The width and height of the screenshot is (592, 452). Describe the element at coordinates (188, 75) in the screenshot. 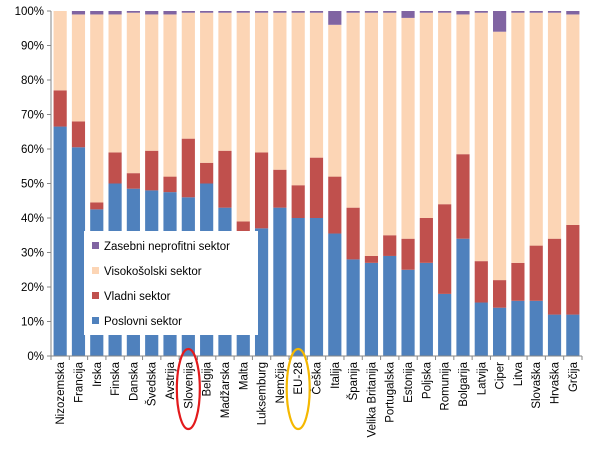

I see `bar-slovenija-visokosolski-sektor` at that location.